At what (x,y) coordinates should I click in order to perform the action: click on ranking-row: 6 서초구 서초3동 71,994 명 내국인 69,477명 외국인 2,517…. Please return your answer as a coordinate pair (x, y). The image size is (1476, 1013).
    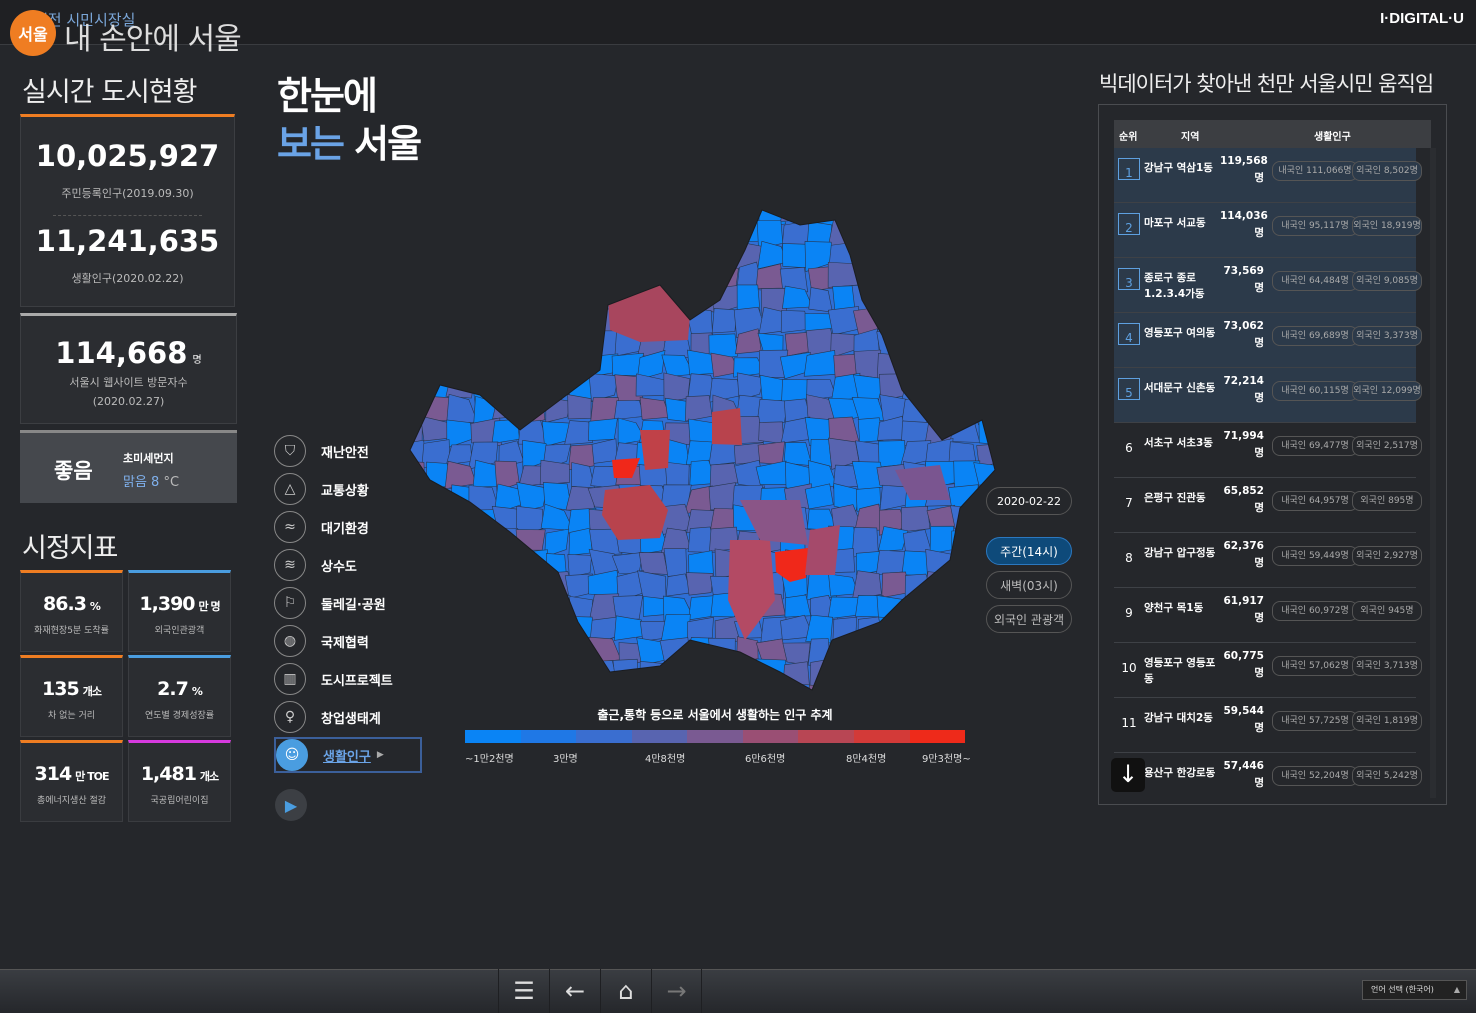
    Looking at the image, I should click on (1268, 450).